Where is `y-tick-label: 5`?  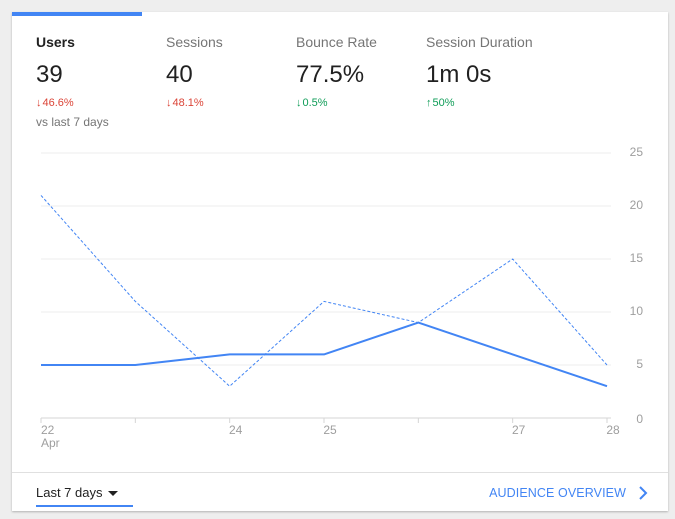
y-tick-label: 5 is located at coordinates (639, 364).